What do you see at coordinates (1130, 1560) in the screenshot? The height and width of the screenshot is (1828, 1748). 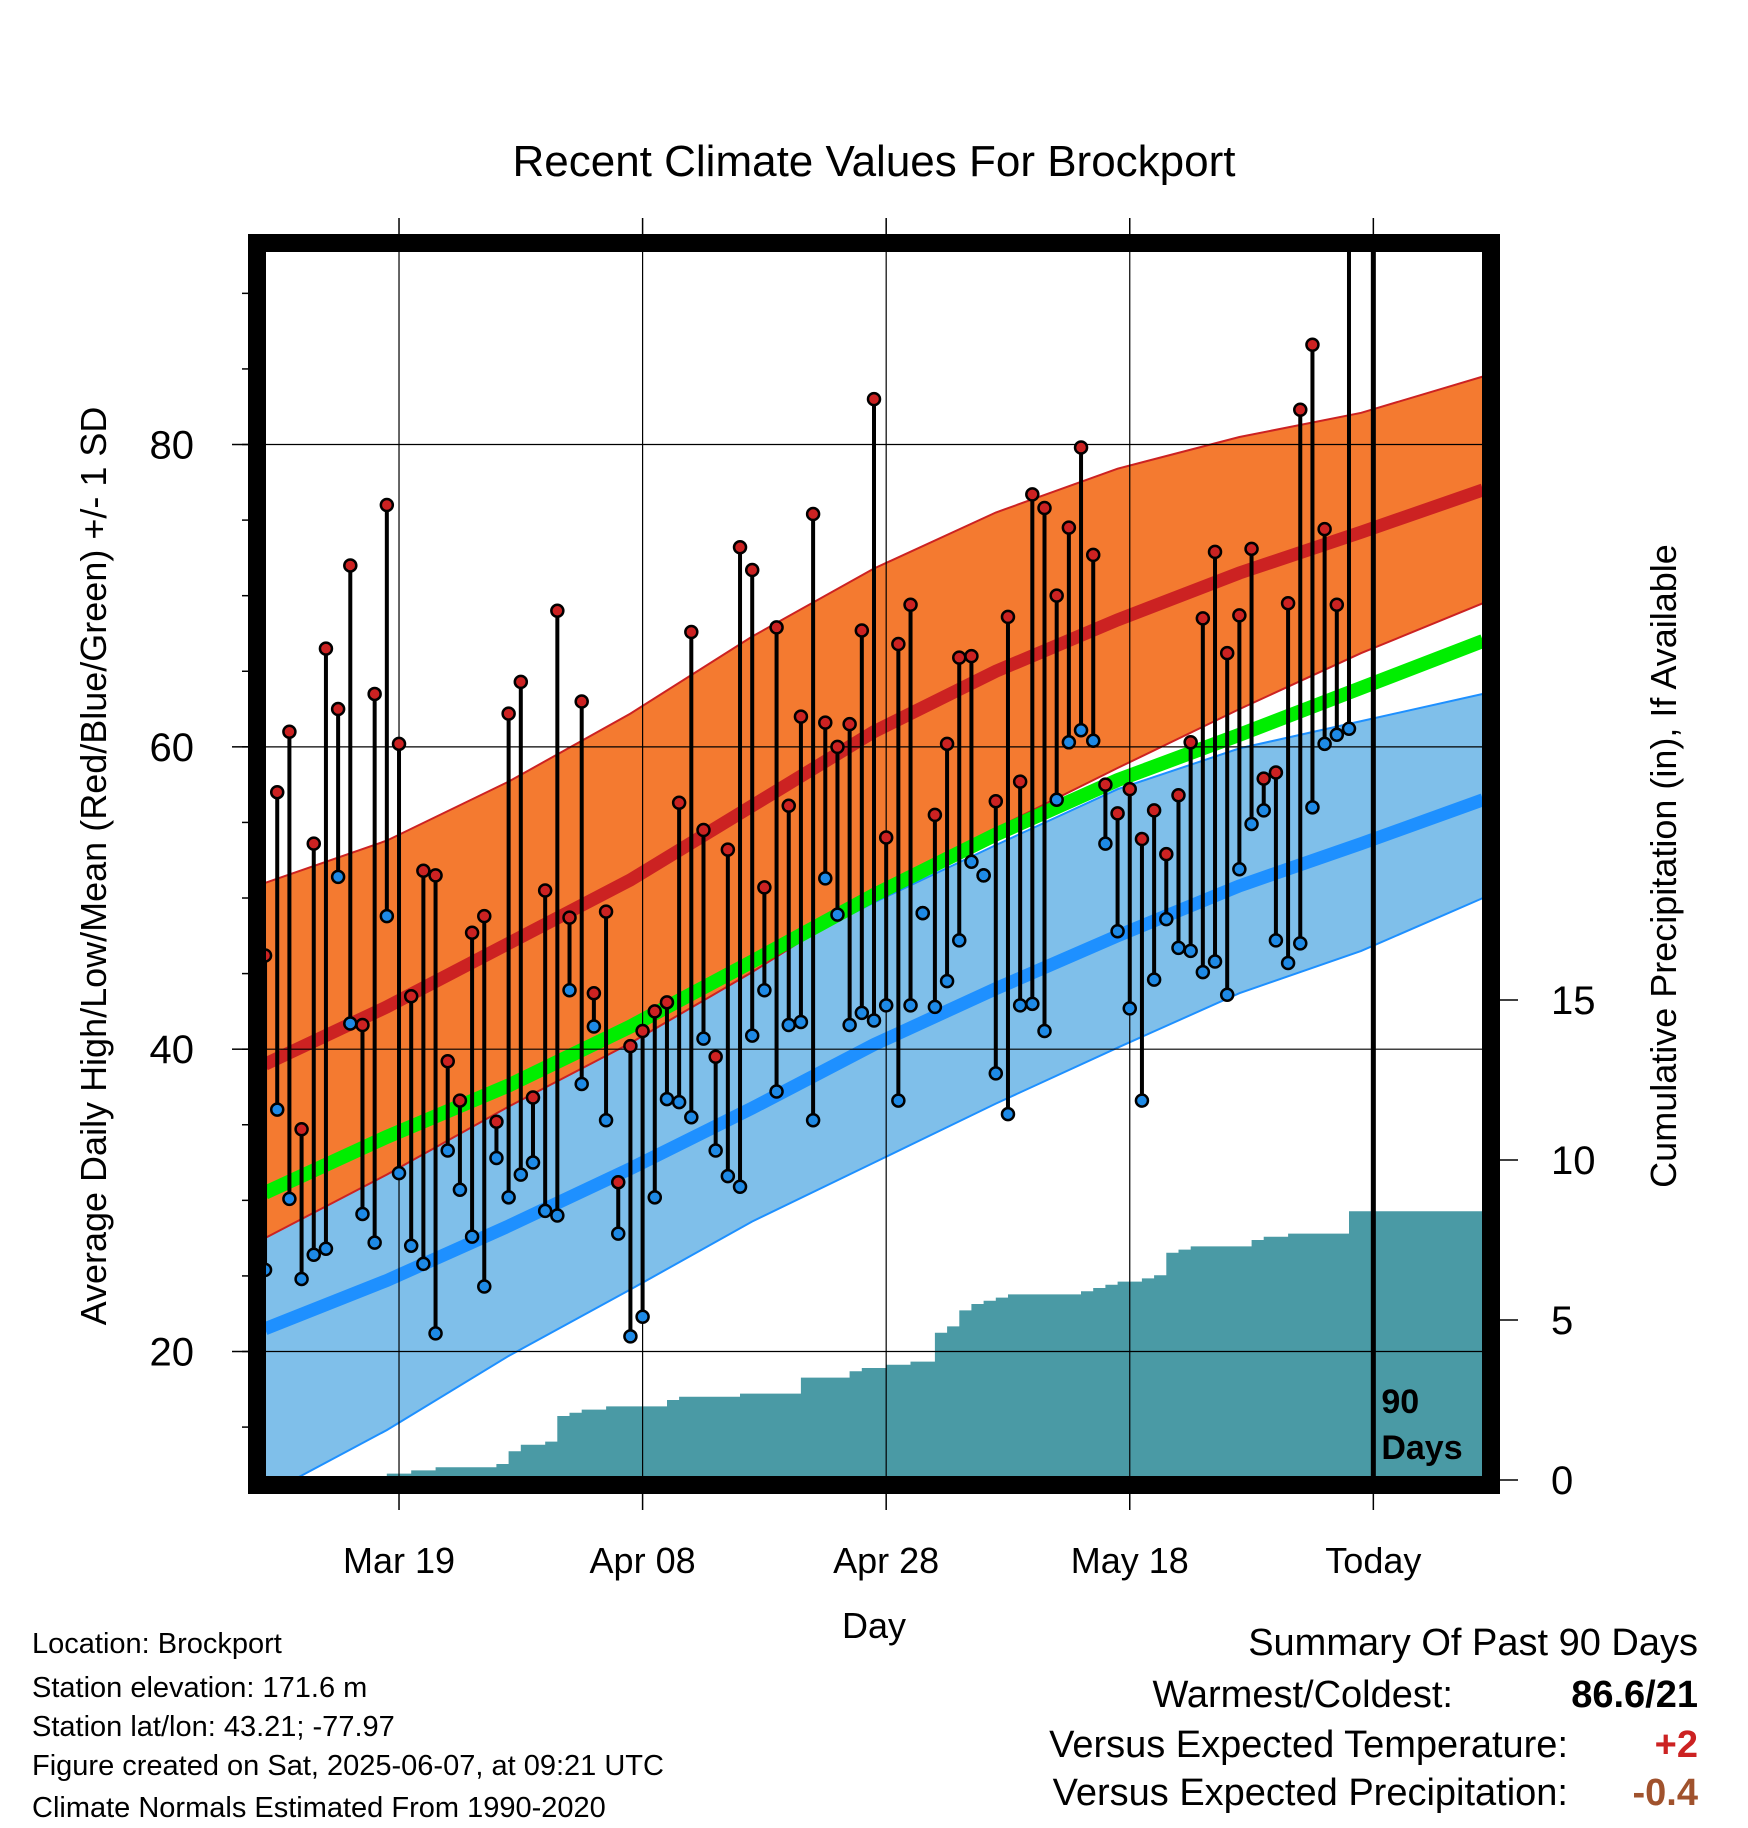 I see `x-tick-label: May 18` at bounding box center [1130, 1560].